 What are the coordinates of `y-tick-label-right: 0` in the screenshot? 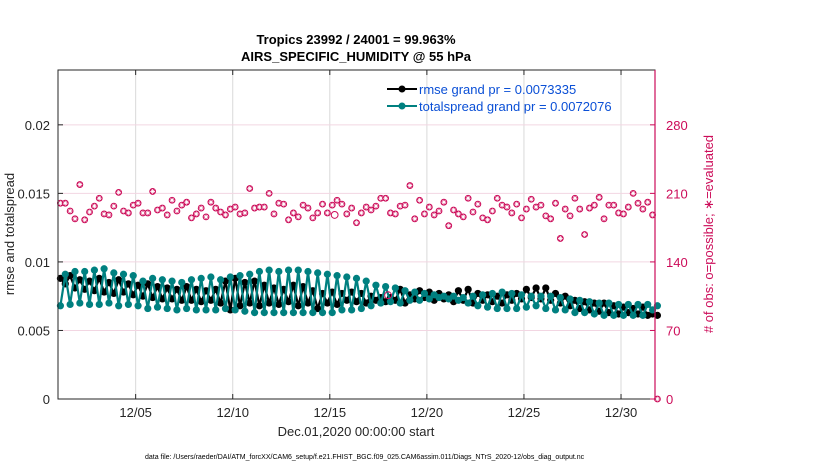 It's located at (669, 399).